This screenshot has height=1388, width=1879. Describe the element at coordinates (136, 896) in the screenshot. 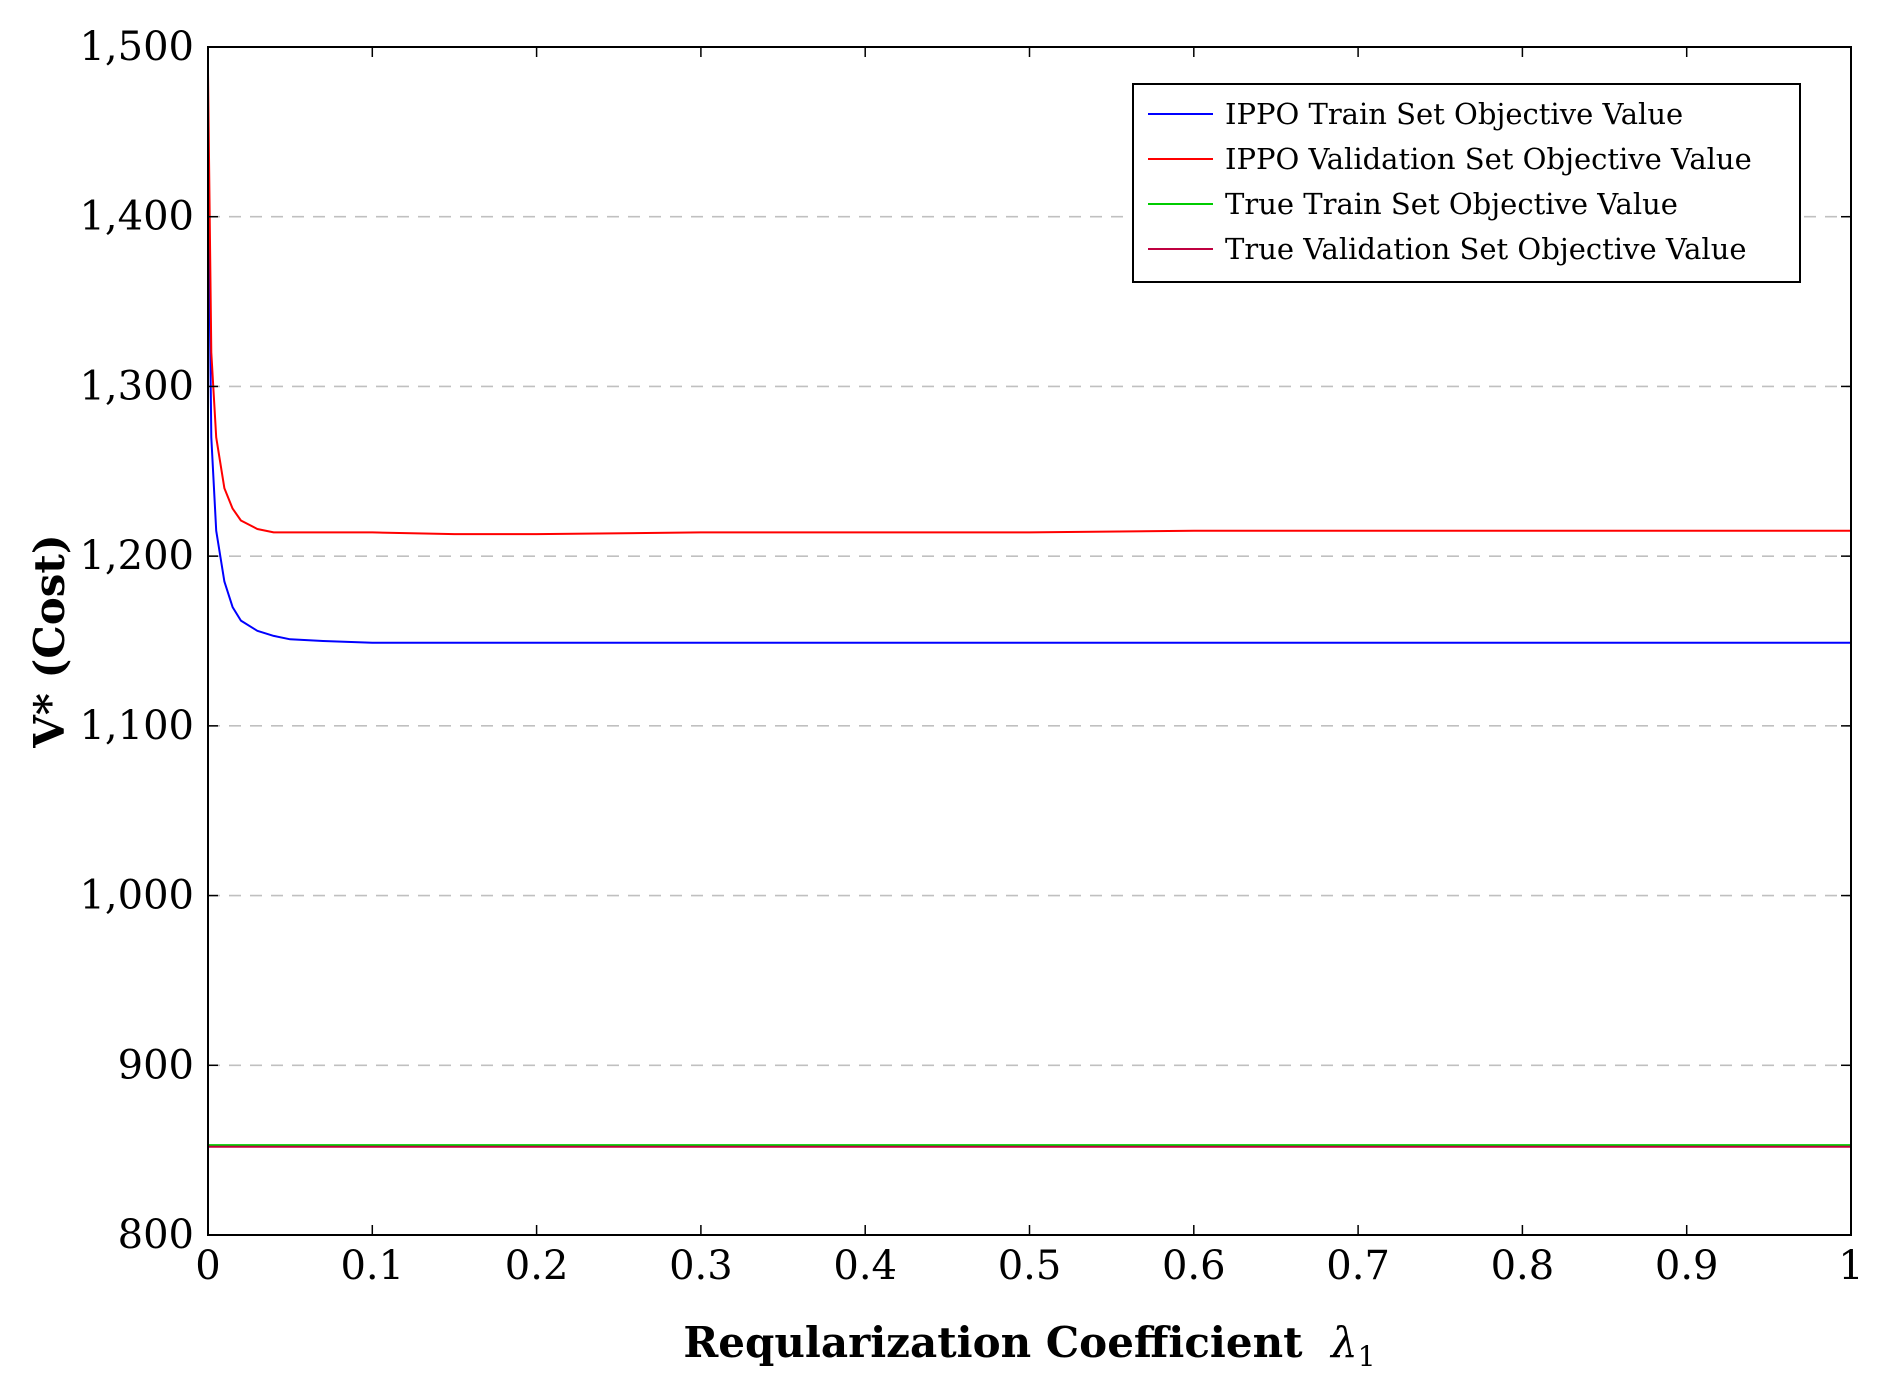

I see `y-tick-label: 1,000` at that location.